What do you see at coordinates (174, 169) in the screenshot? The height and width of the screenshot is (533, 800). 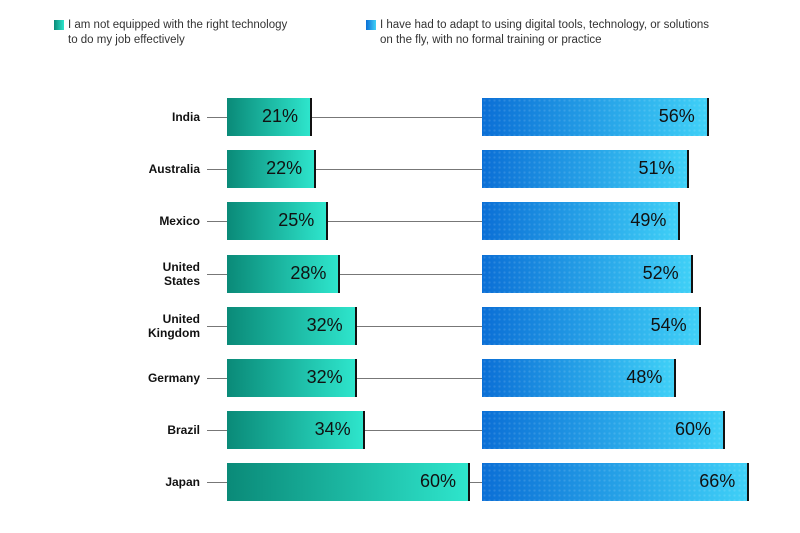 I see `category-label: Australia` at bounding box center [174, 169].